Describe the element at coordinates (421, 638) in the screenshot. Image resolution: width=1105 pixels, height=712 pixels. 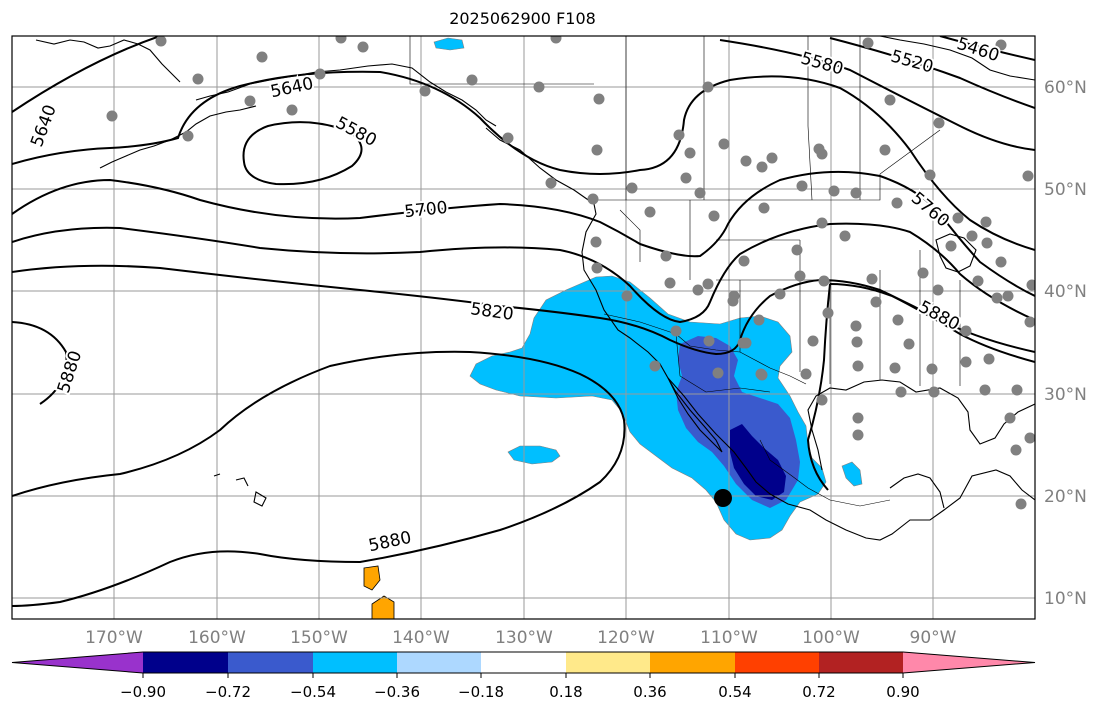
I see `longitude-label: 140°W` at that location.